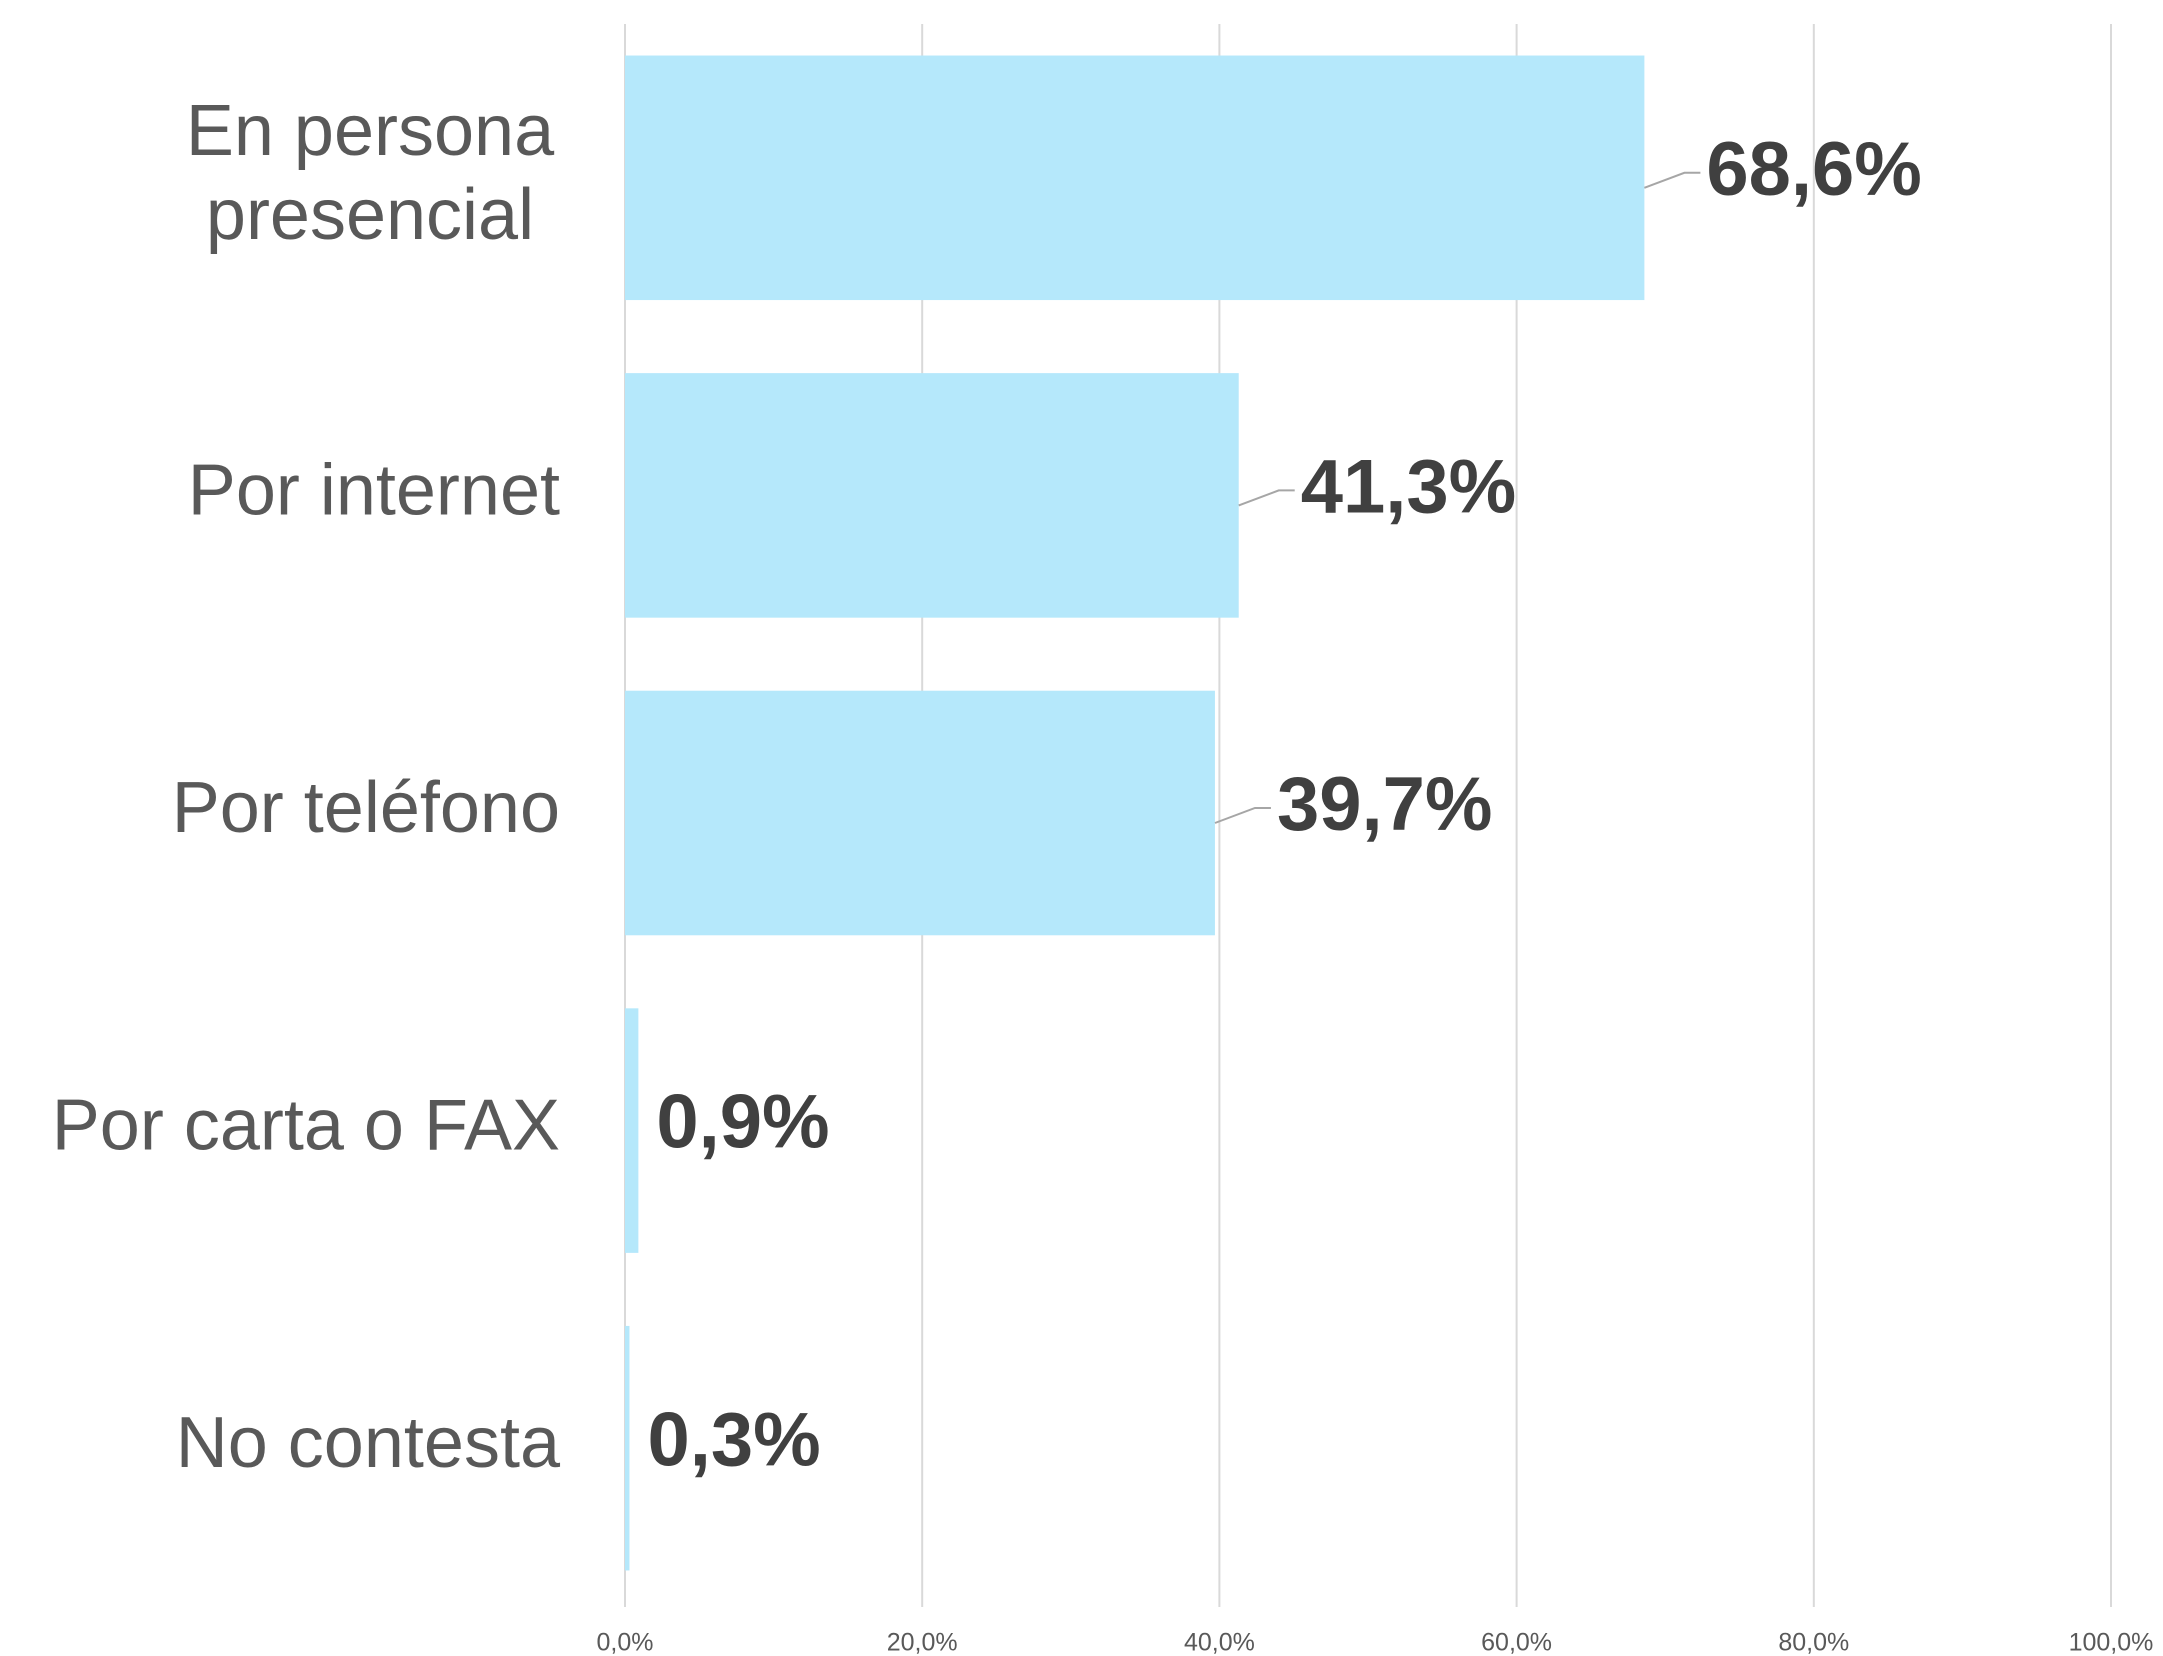  Describe the element at coordinates (742, 1122) in the screenshot. I see `data-label: 0,9%` at that location.